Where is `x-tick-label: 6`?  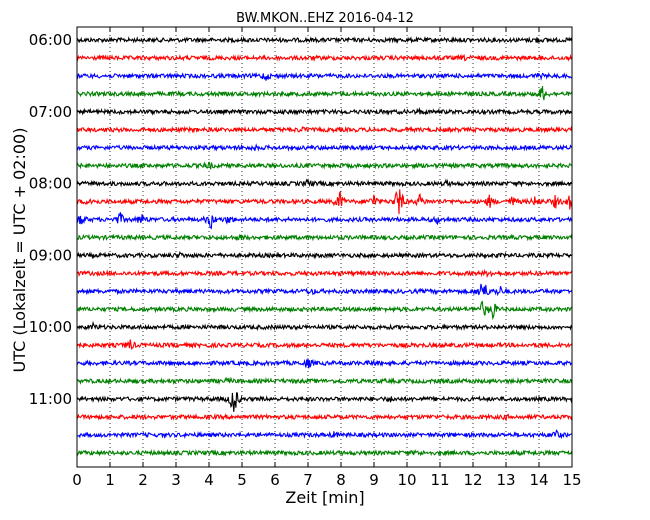 x-tick-label: 6 is located at coordinates (275, 480).